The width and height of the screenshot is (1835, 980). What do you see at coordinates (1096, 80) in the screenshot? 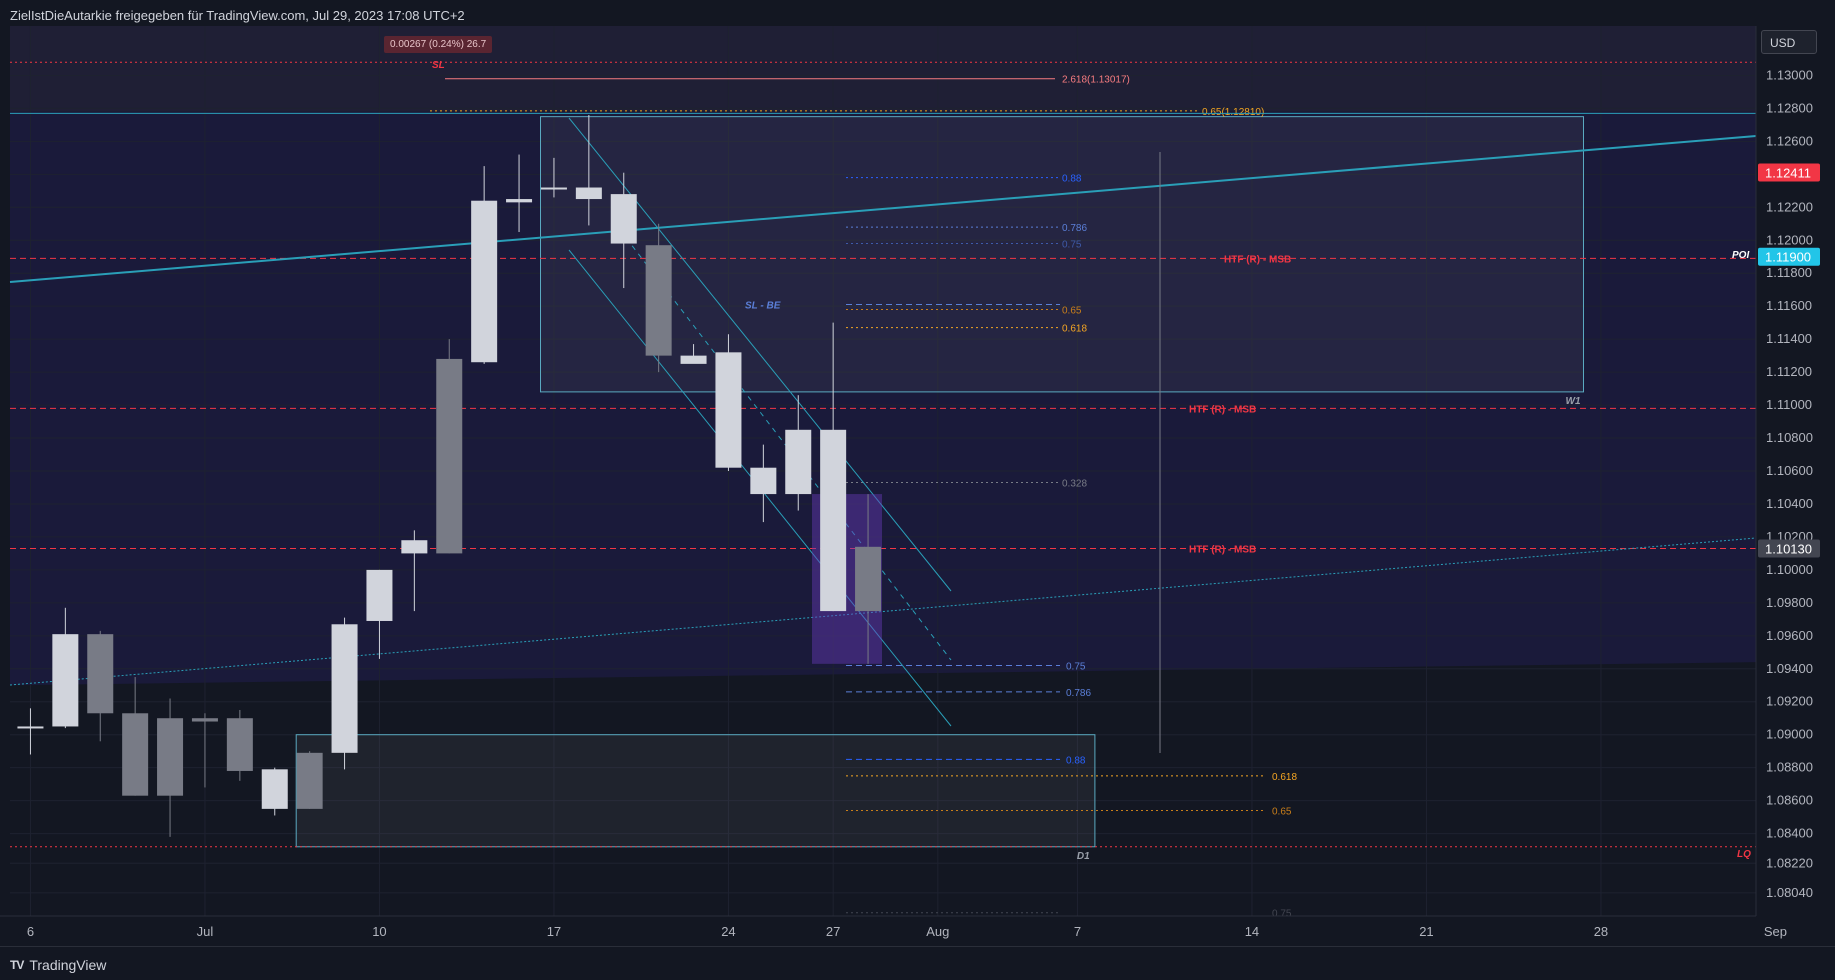
I see `level-label: 2.618(1.13017)` at bounding box center [1096, 80].